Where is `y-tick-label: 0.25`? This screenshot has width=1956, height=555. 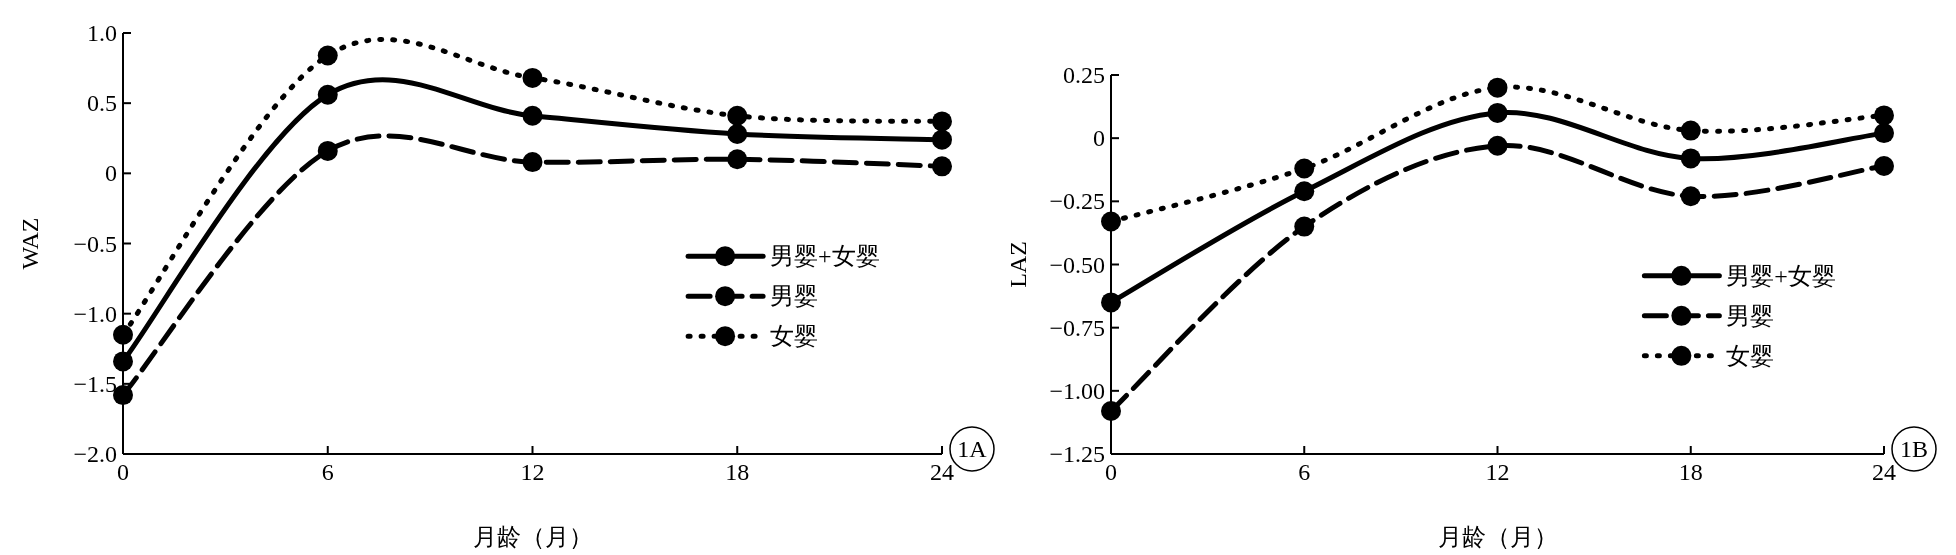 y-tick-label: 0.25 is located at coordinates (1084, 75).